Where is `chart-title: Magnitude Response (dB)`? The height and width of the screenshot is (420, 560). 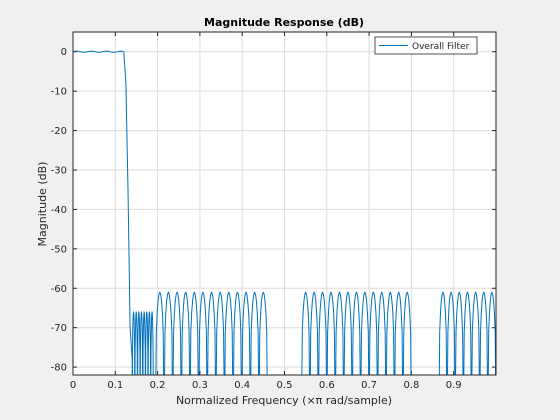
chart-title: Magnitude Response (dB) is located at coordinates (284, 22).